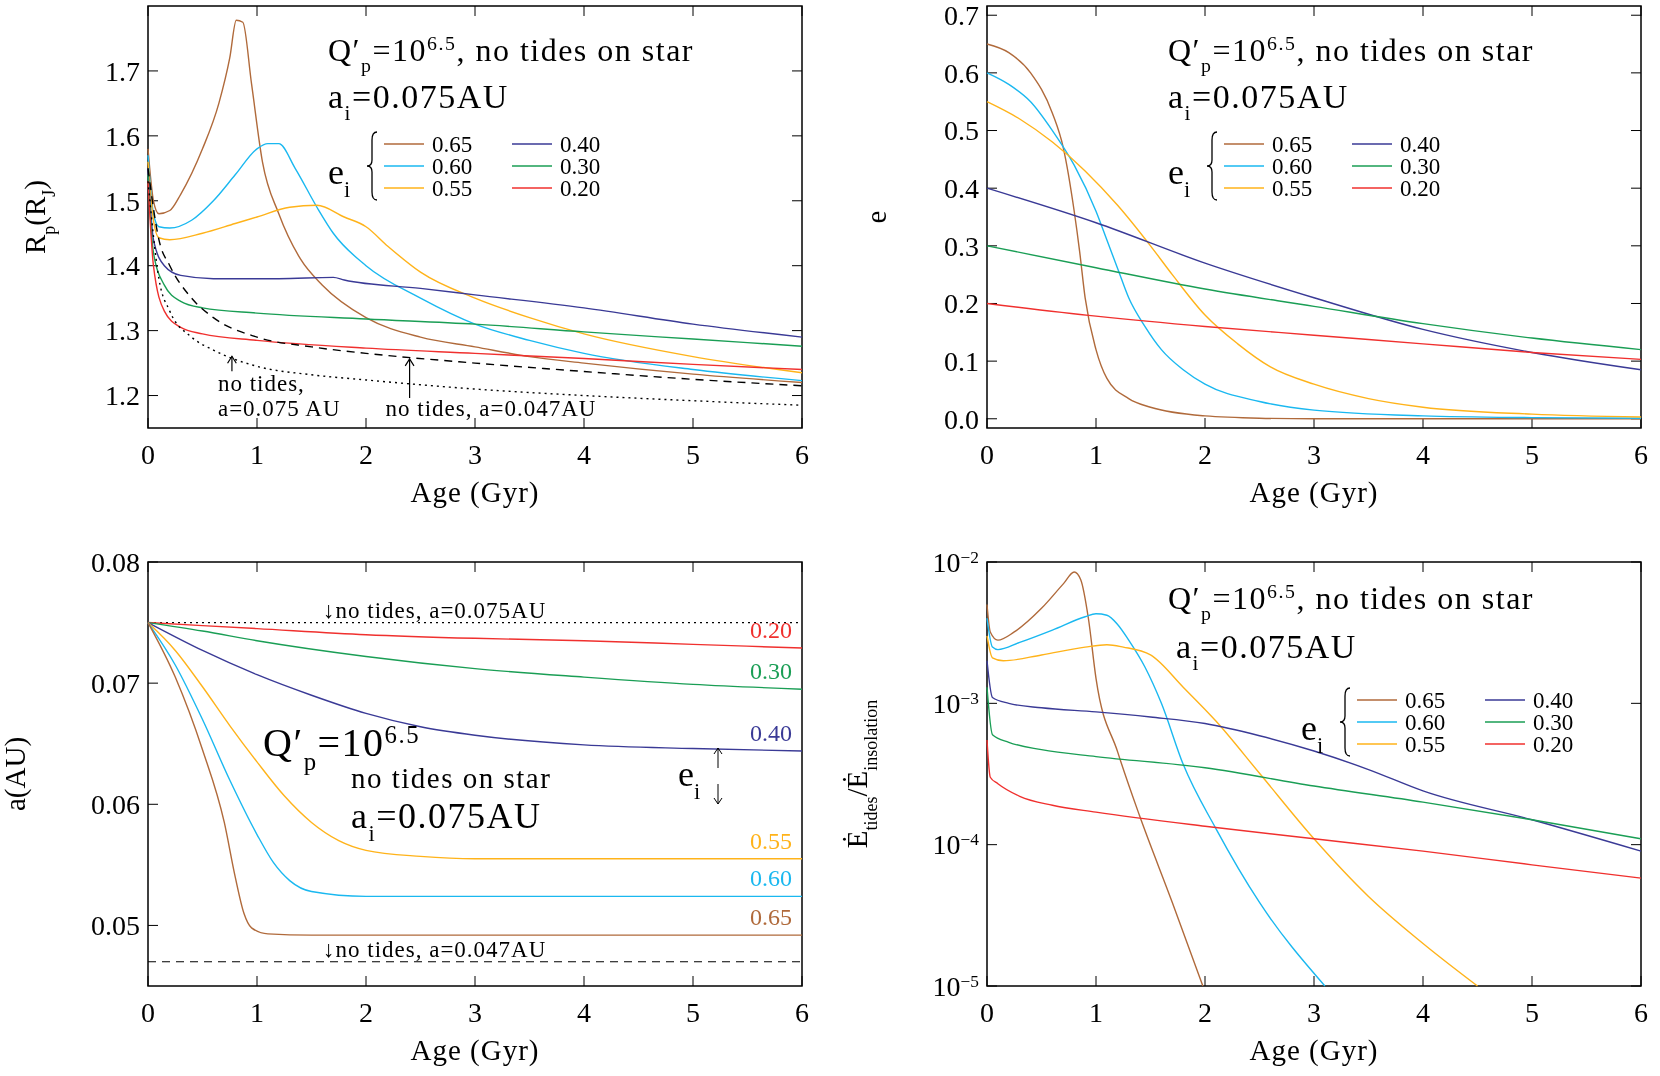 The height and width of the screenshot is (1076, 1660). I want to click on annotation: no tides, a=0.075 AU, so click(279, 396).